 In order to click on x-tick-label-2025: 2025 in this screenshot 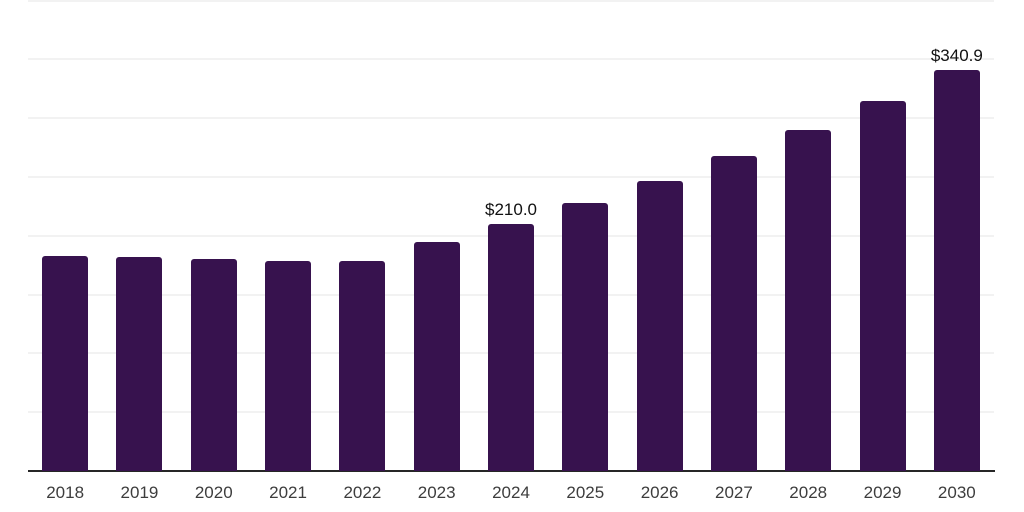, I will do `click(585, 492)`.